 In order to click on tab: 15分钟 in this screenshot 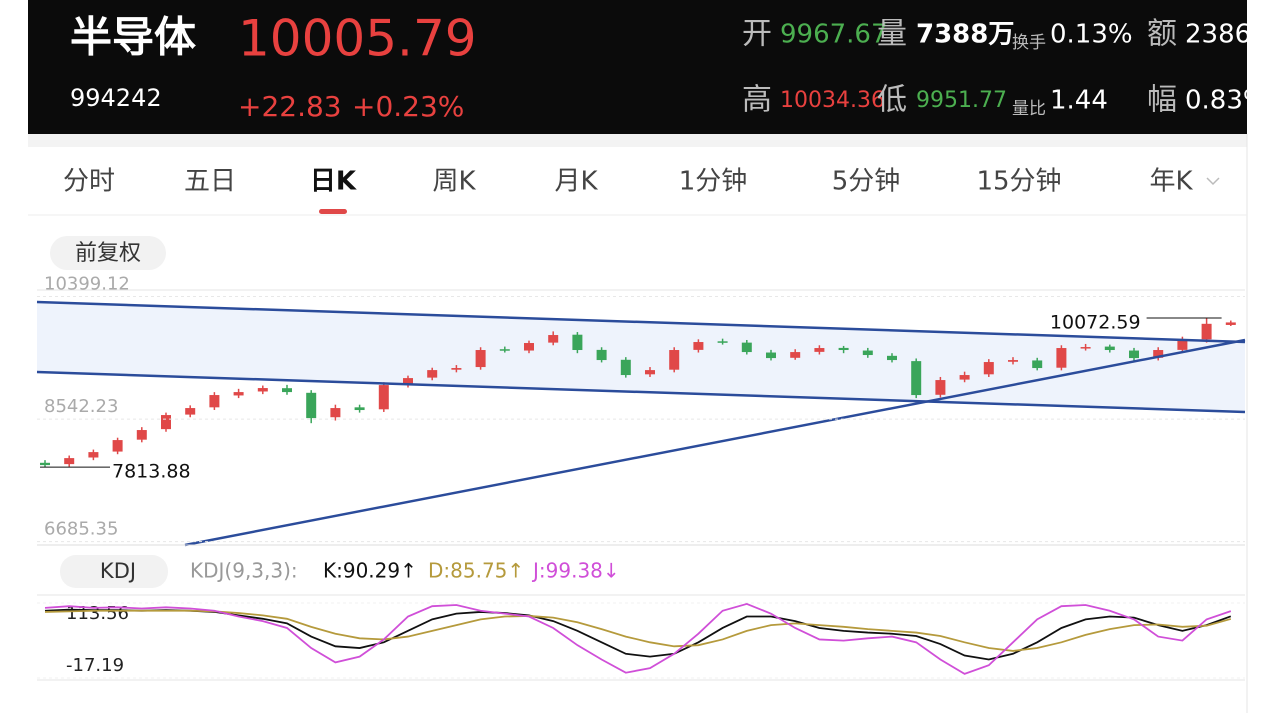, I will do `click(1018, 182)`.